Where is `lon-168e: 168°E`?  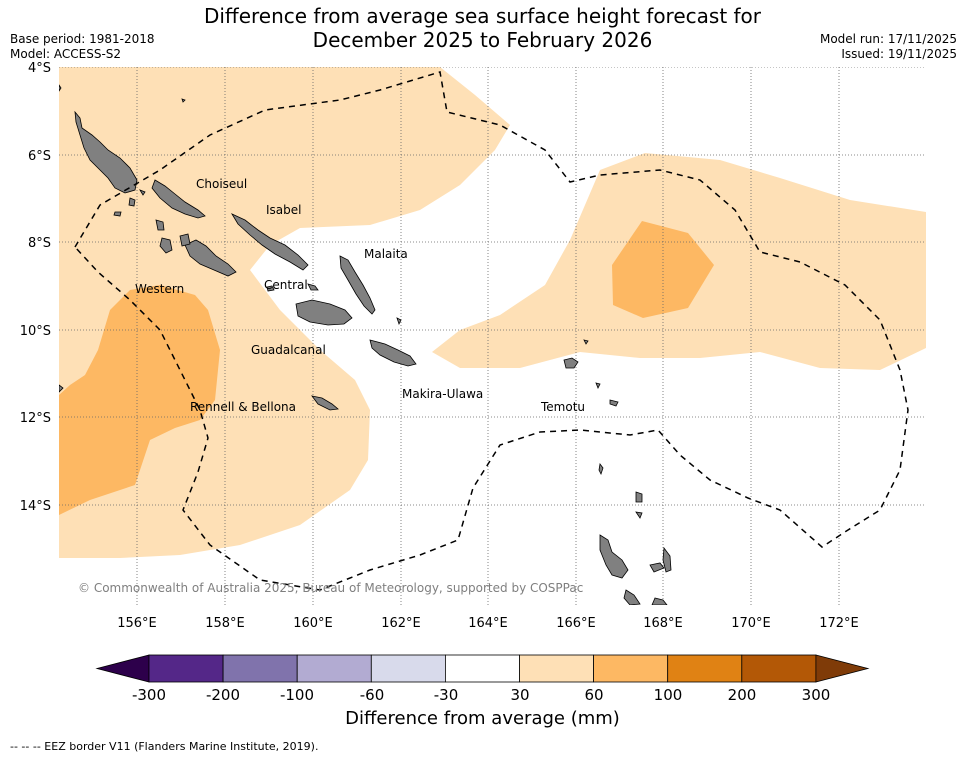 lon-168e: 168°E is located at coordinates (663, 623).